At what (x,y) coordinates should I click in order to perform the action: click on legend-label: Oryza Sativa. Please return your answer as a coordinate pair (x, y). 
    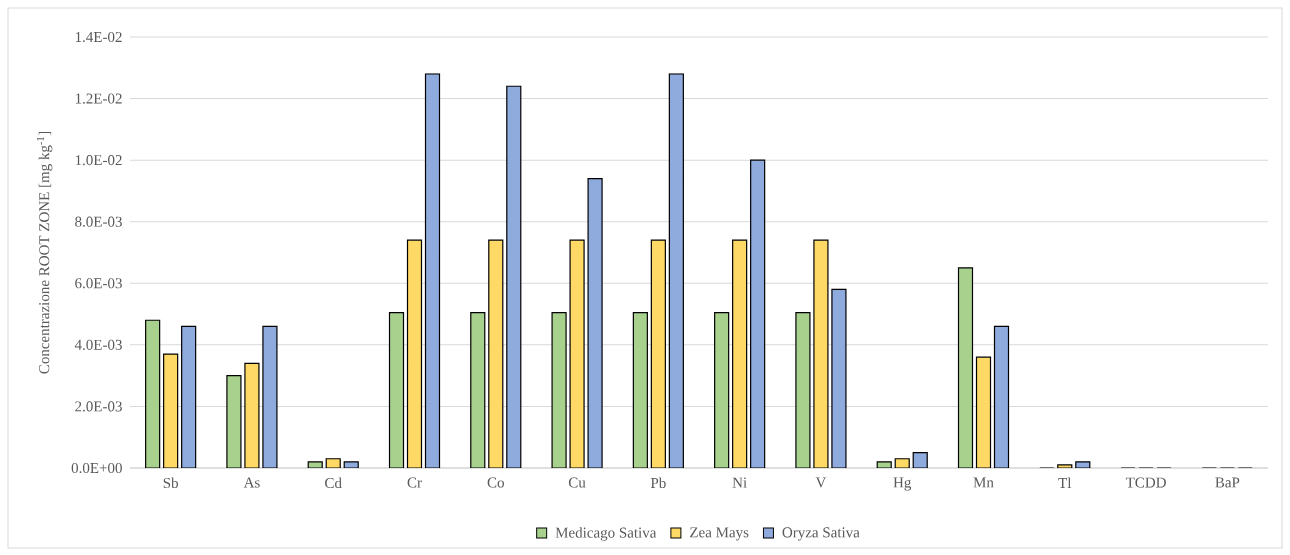
    Looking at the image, I should click on (821, 534).